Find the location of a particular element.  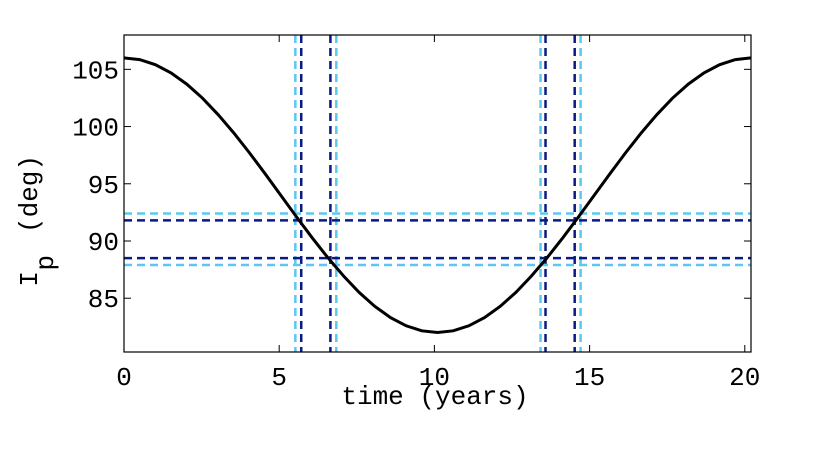

x-axis-label: time (years) is located at coordinates (434, 397).